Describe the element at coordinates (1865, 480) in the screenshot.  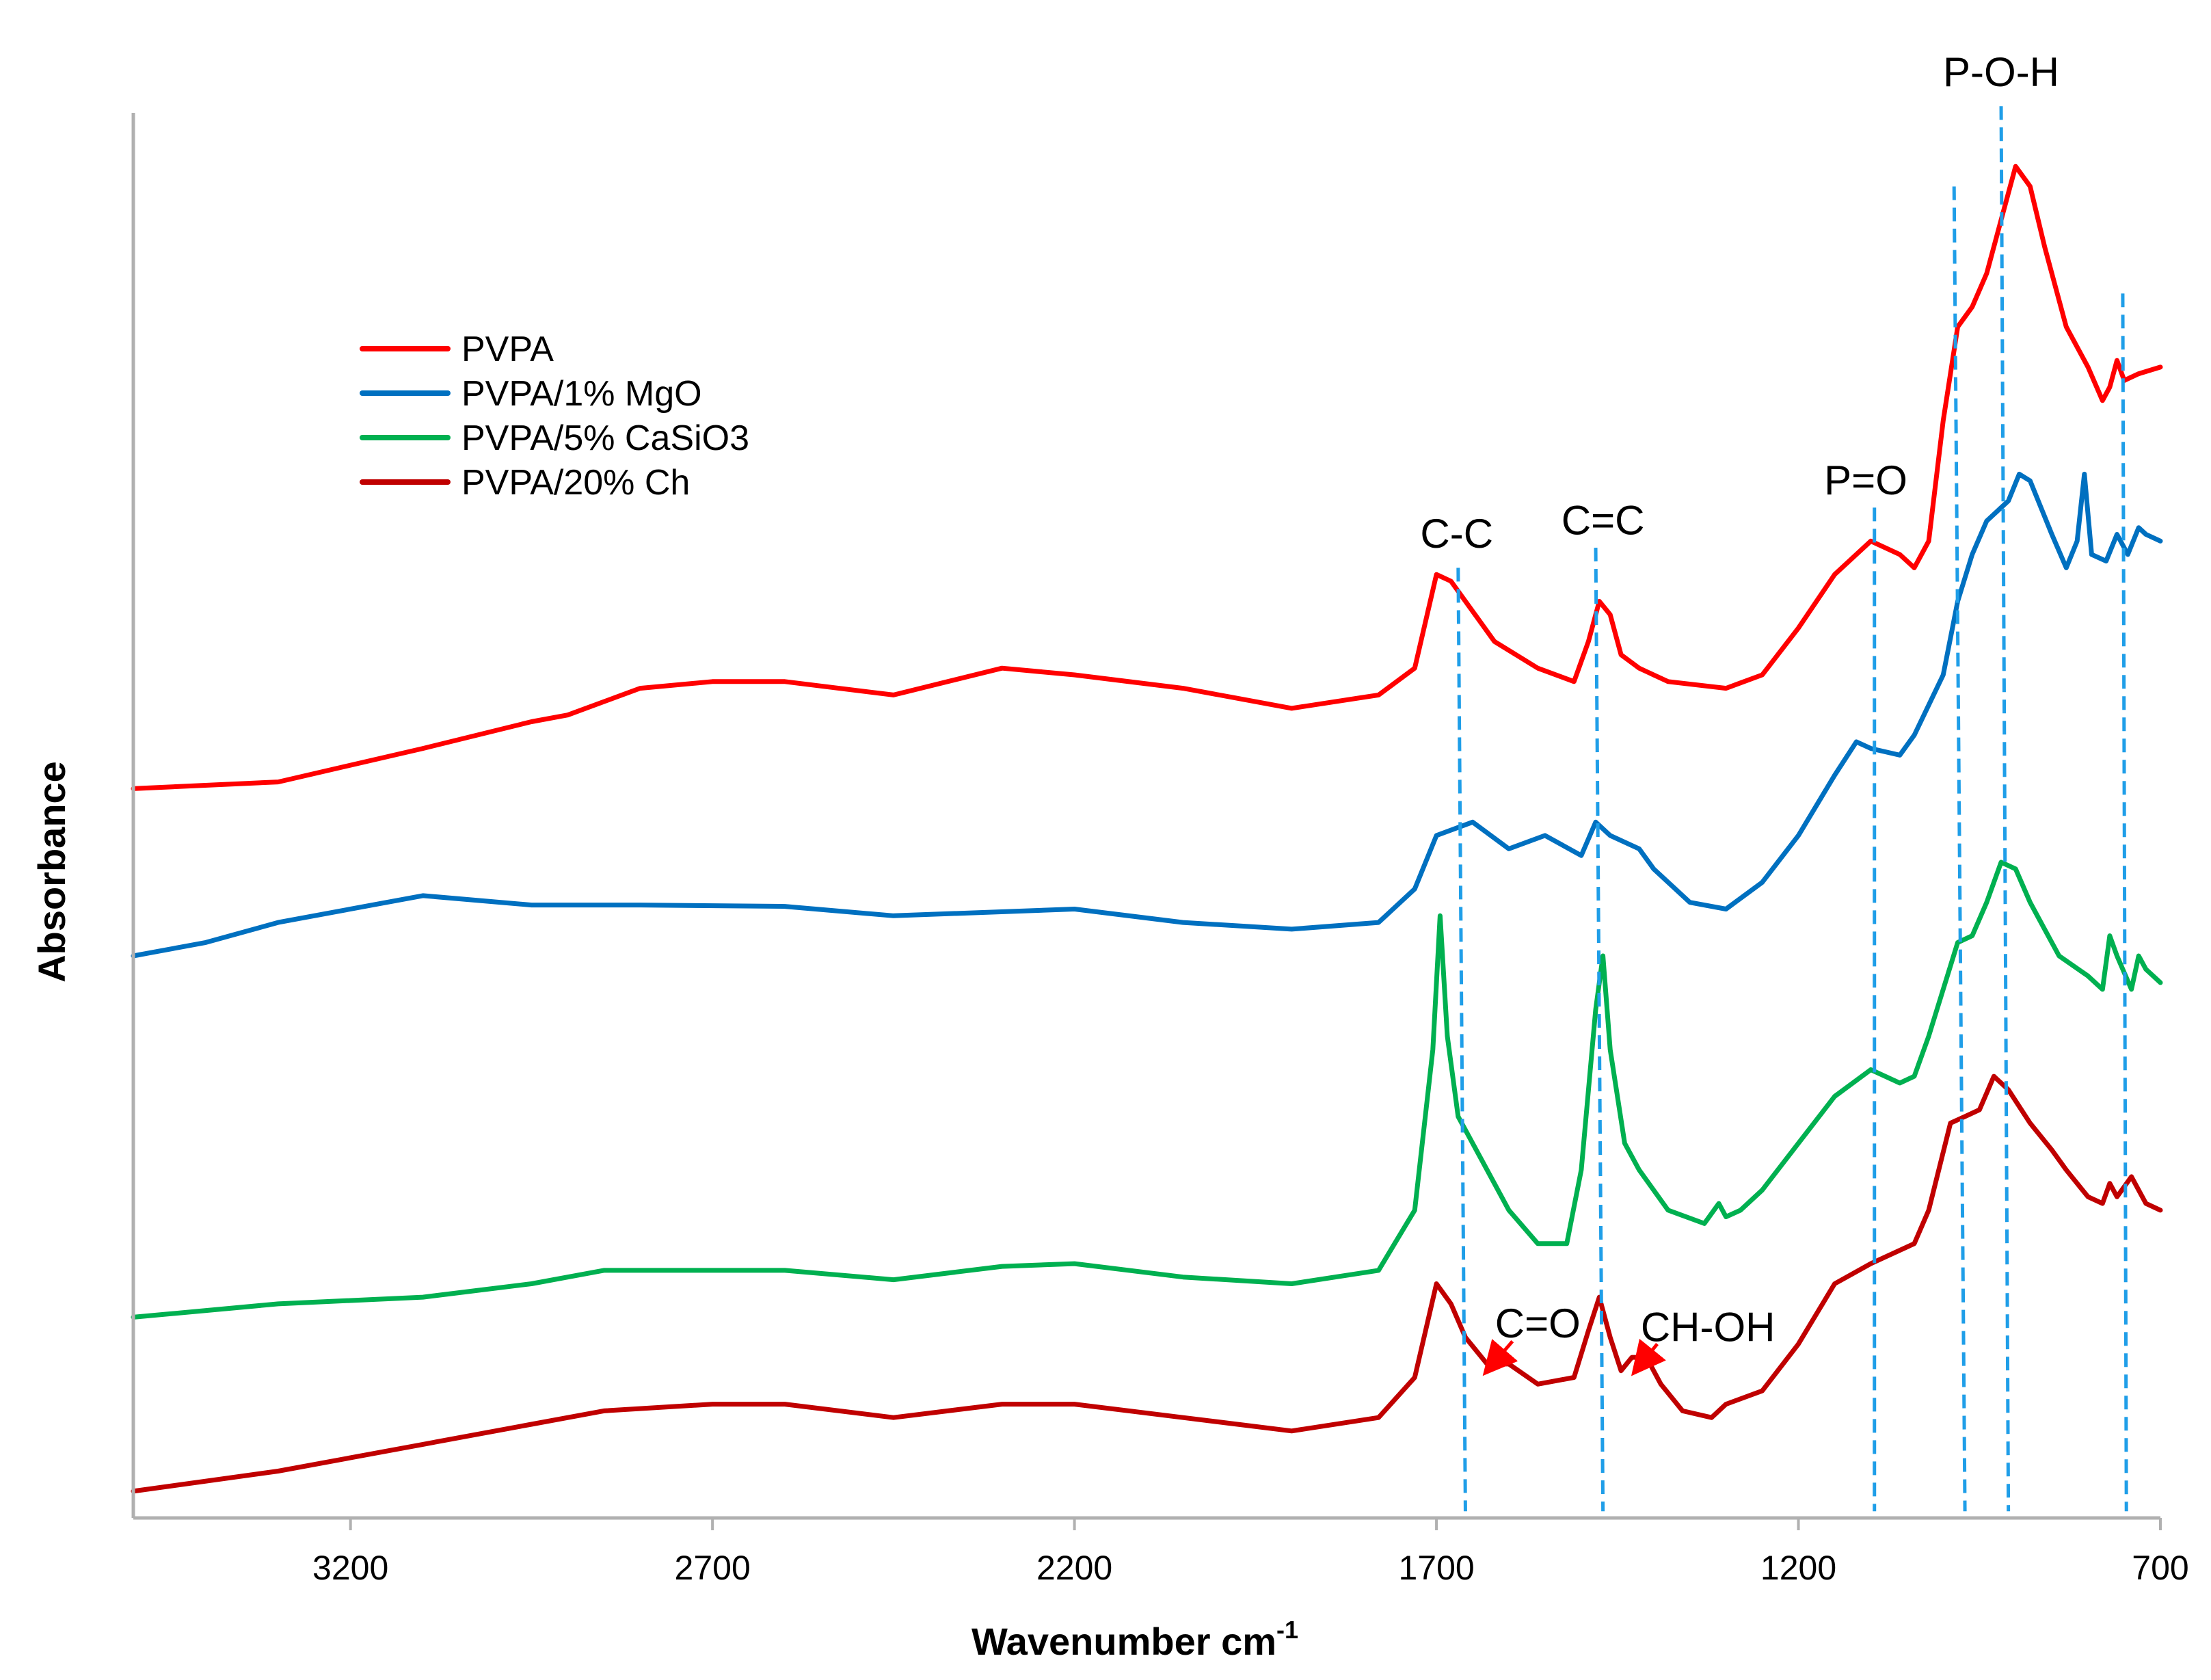
I see `peak-annotation-2: P=O` at that location.